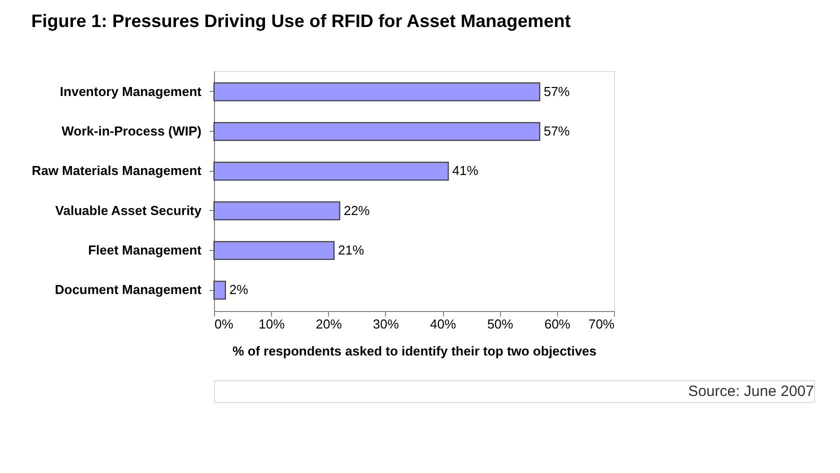 The width and height of the screenshot is (840, 473). Describe the element at coordinates (301, 21) in the screenshot. I see `chart-title: Figure 1: Pressures Driving Use of RFID for Asset Management` at that location.